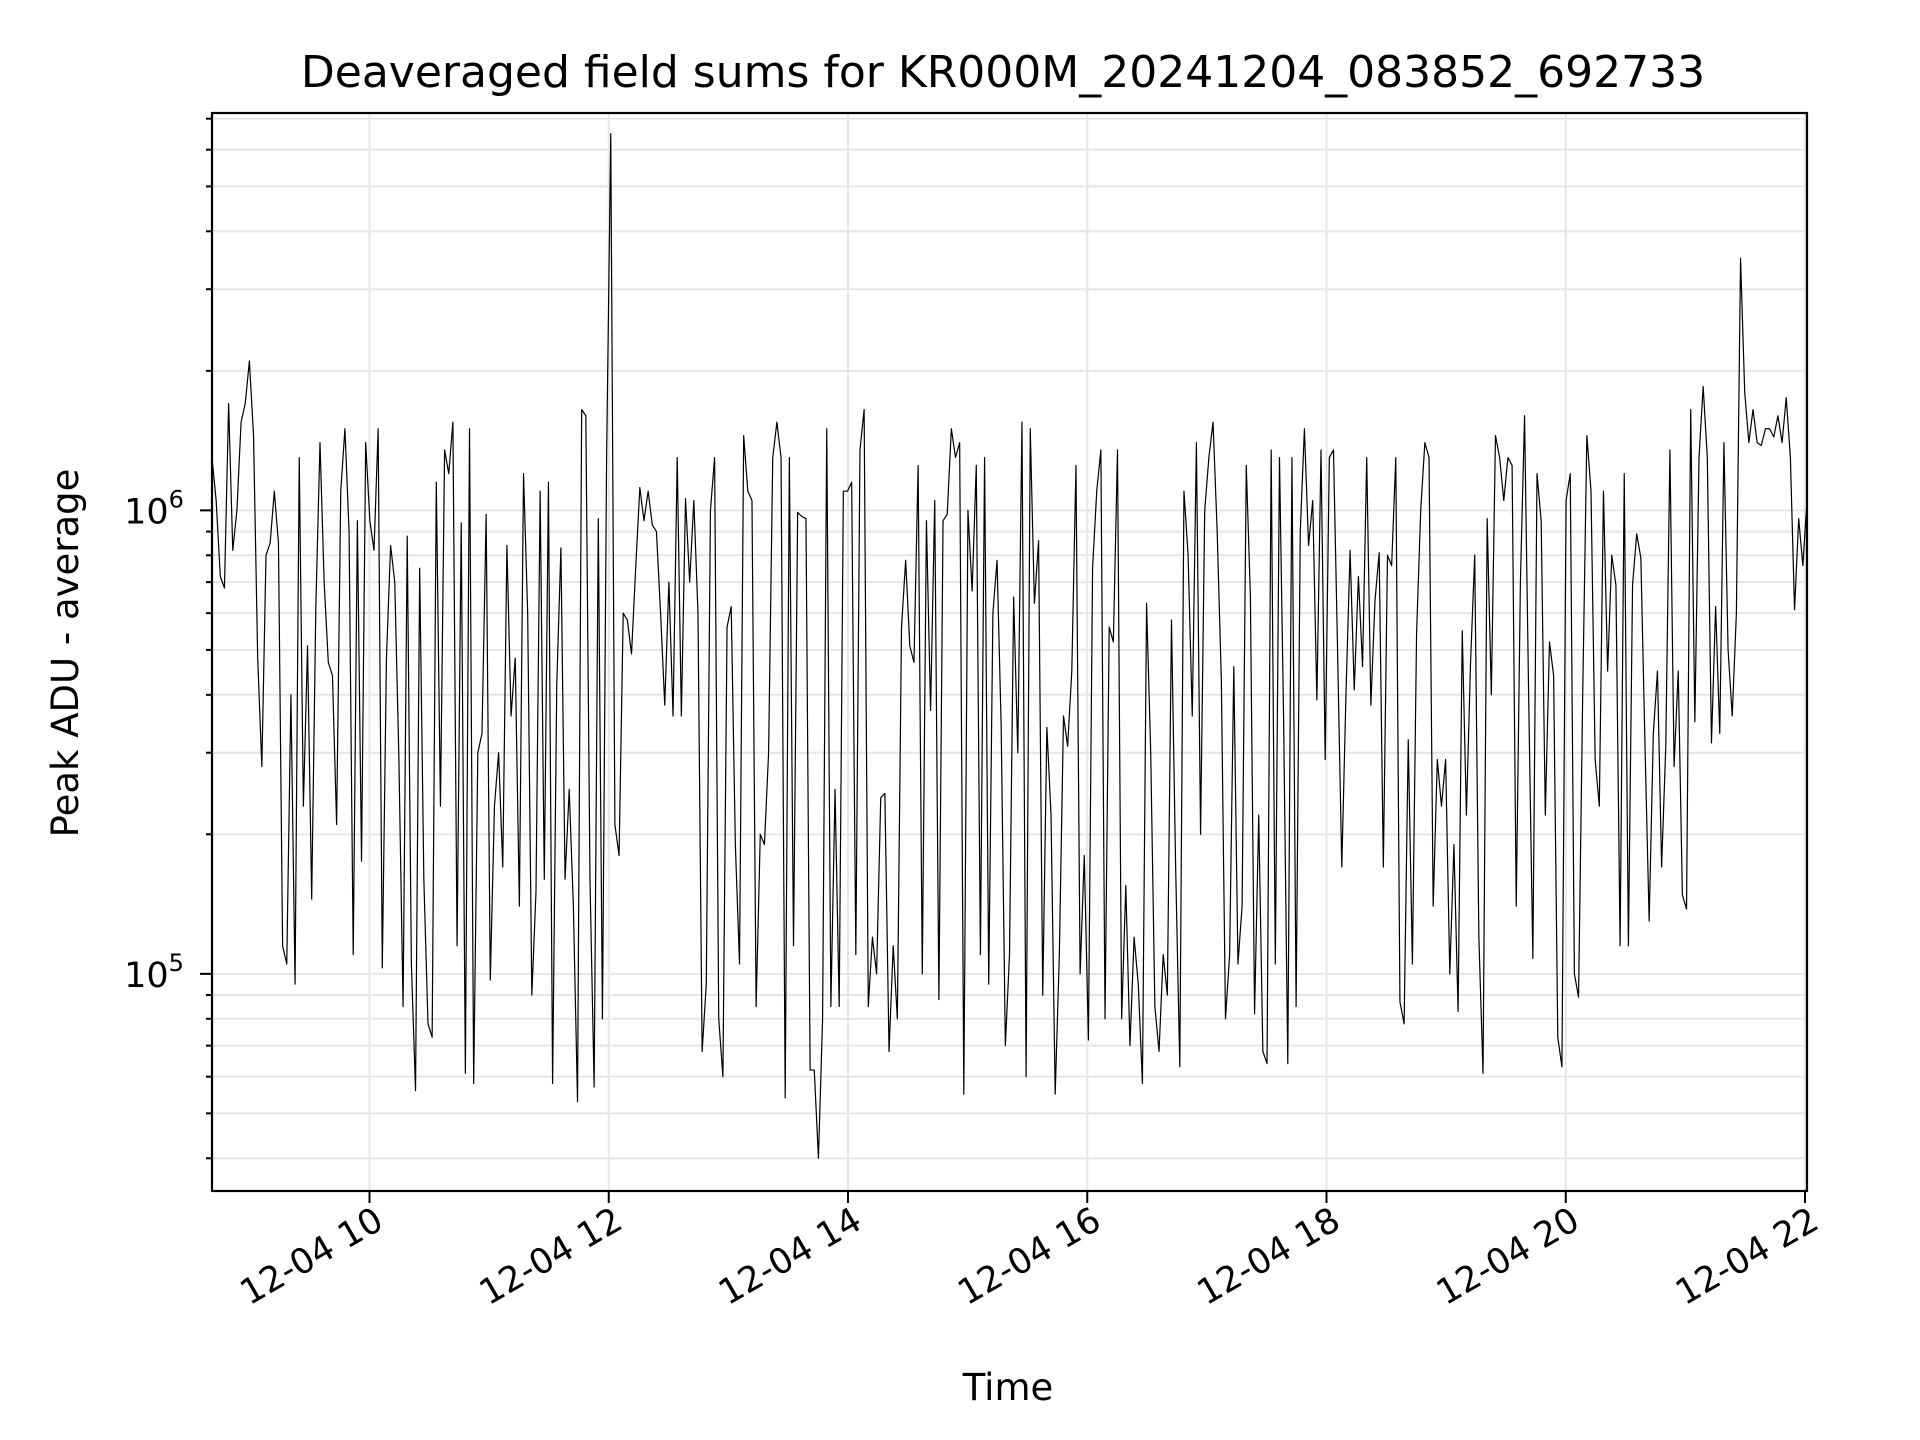  Describe the element at coordinates (1747, 1256) in the screenshot. I see `x-tick-label: 12-04 22` at that location.